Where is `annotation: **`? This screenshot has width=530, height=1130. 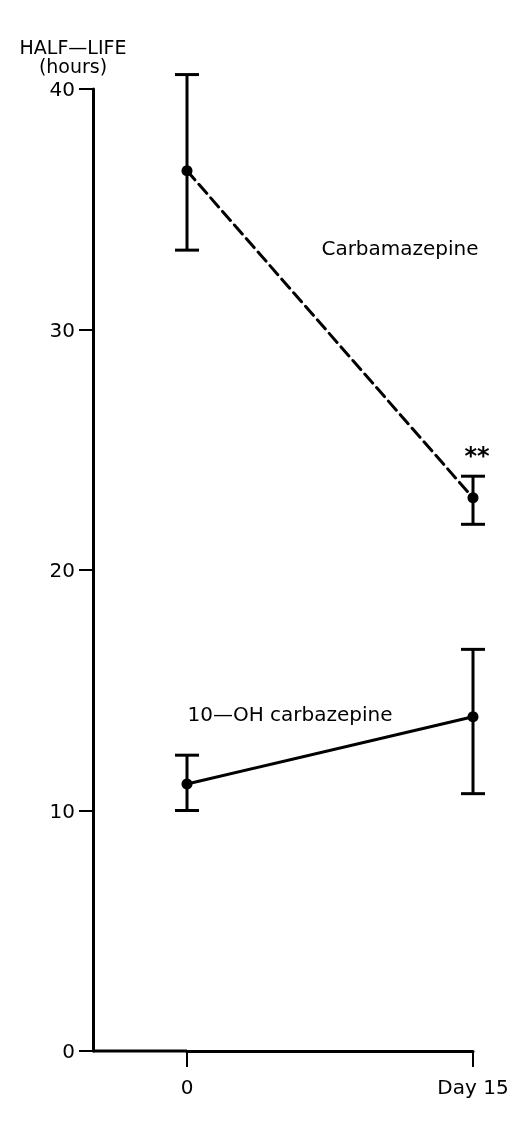 annotation: ** is located at coordinates (477, 456).